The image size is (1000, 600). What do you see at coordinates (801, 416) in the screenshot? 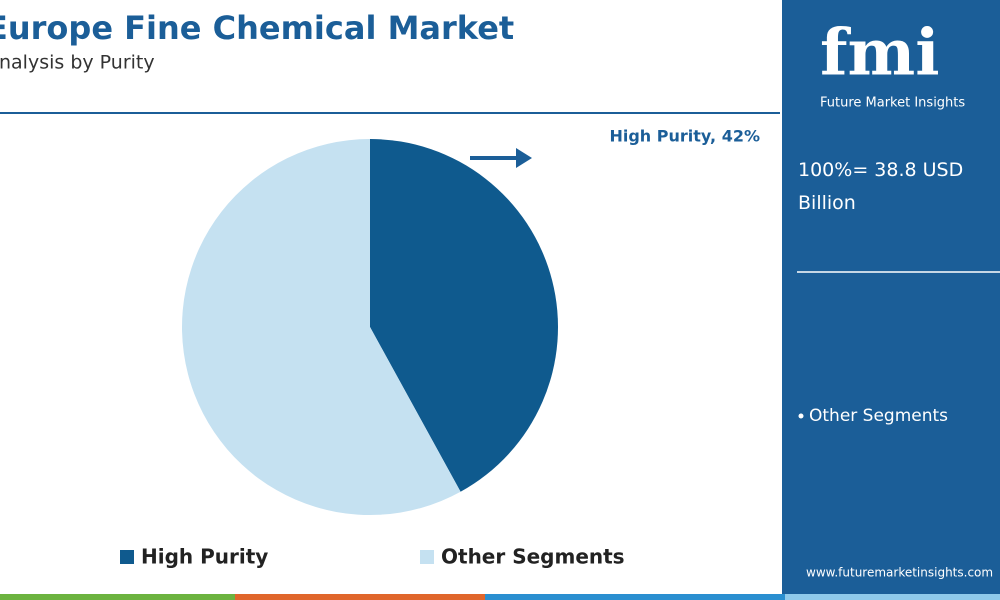
I see `bullet` at bounding box center [801, 416].